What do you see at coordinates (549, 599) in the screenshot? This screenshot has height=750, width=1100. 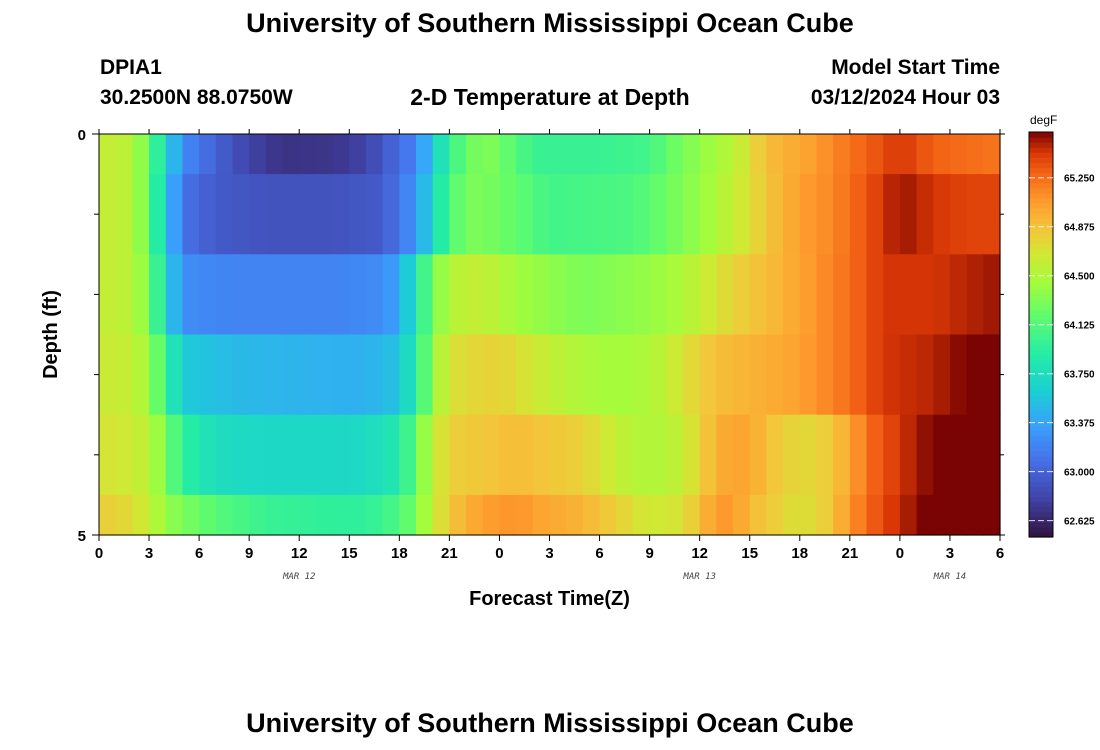 I see `x-axis-label: Forecast Time(Z)` at bounding box center [549, 599].